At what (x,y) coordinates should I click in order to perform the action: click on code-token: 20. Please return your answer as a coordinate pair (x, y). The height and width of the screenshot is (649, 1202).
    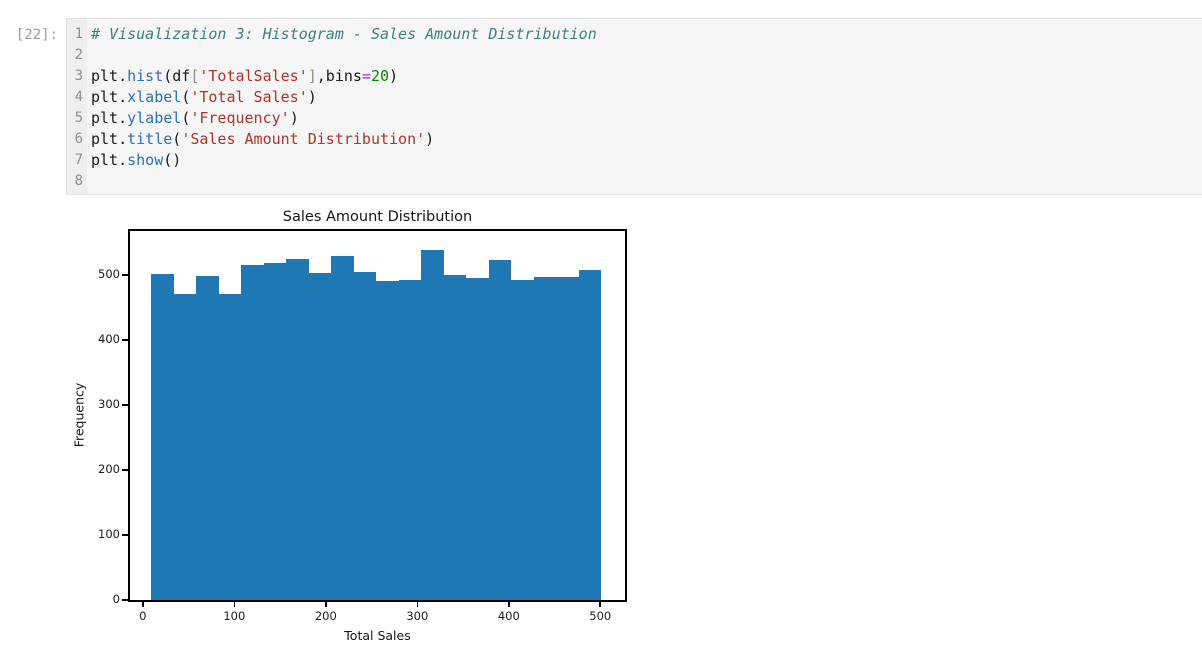
    Looking at the image, I should click on (380, 76).